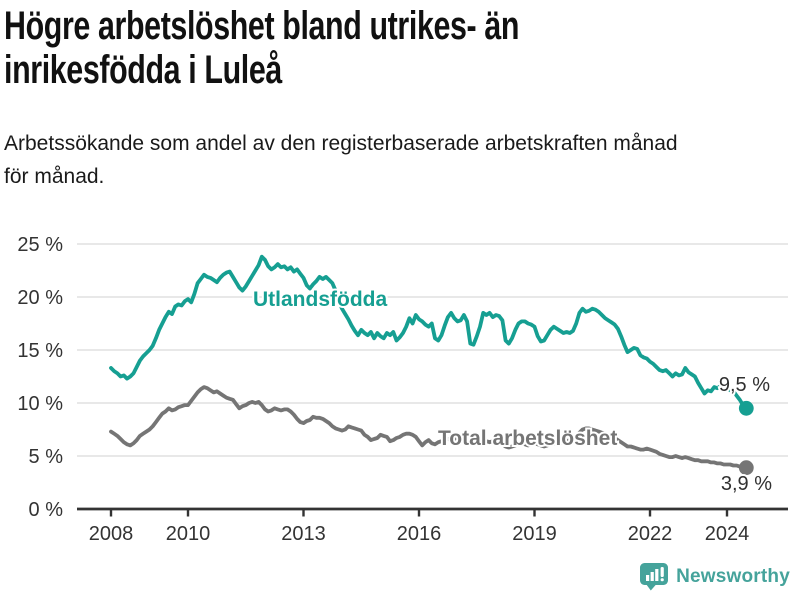 The width and height of the screenshot is (800, 600). What do you see at coordinates (40, 298) in the screenshot?
I see `y-tick-label: 20 %` at bounding box center [40, 298].